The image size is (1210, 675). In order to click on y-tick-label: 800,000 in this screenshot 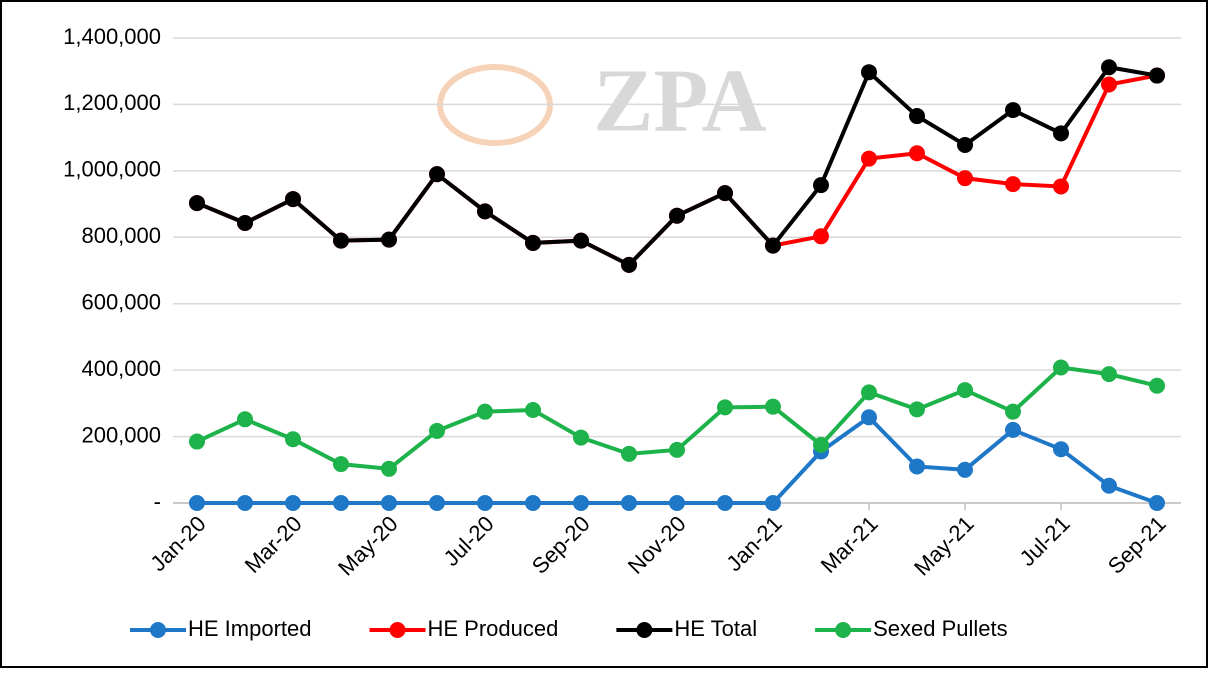, I will do `click(121, 235)`.